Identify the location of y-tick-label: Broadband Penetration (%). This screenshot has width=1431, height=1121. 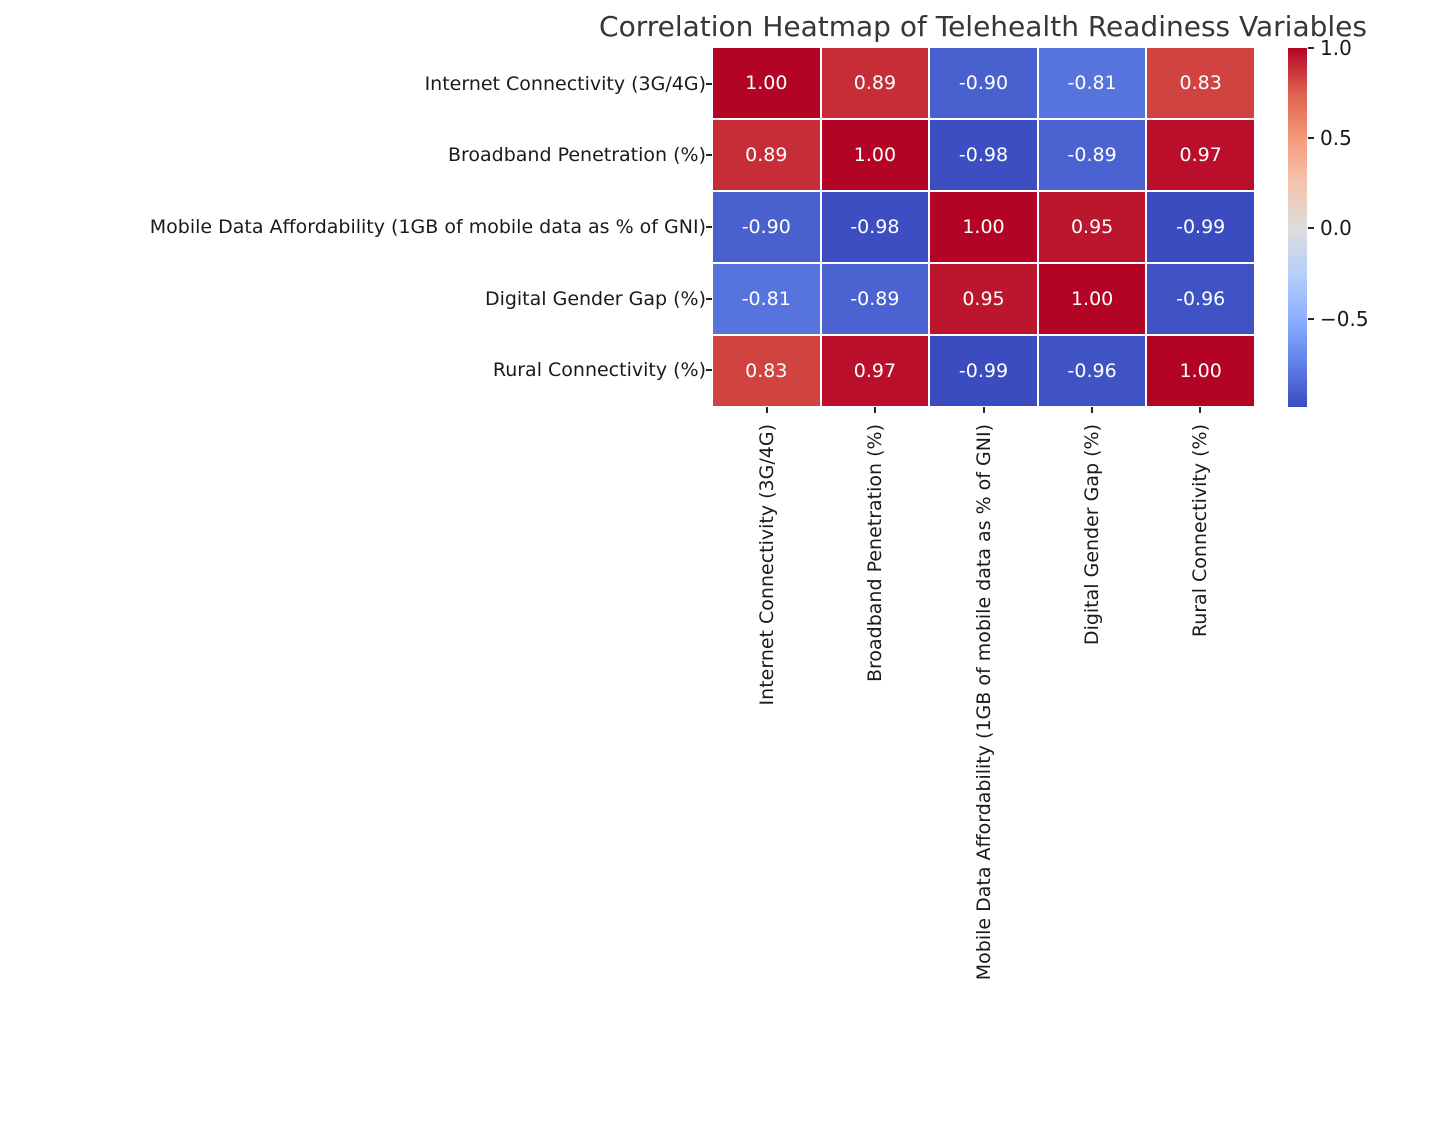
(576, 155).